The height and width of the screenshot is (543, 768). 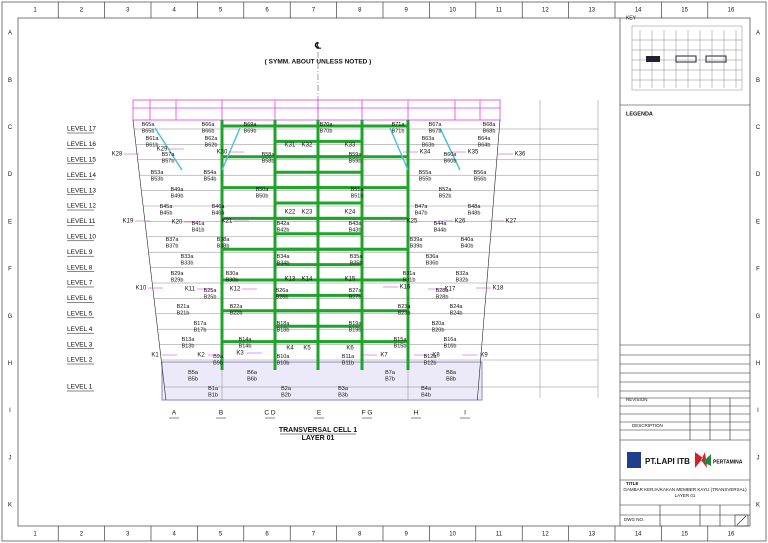 What do you see at coordinates (468, 240) in the screenshot?
I see `member-label: B40a` at bounding box center [468, 240].